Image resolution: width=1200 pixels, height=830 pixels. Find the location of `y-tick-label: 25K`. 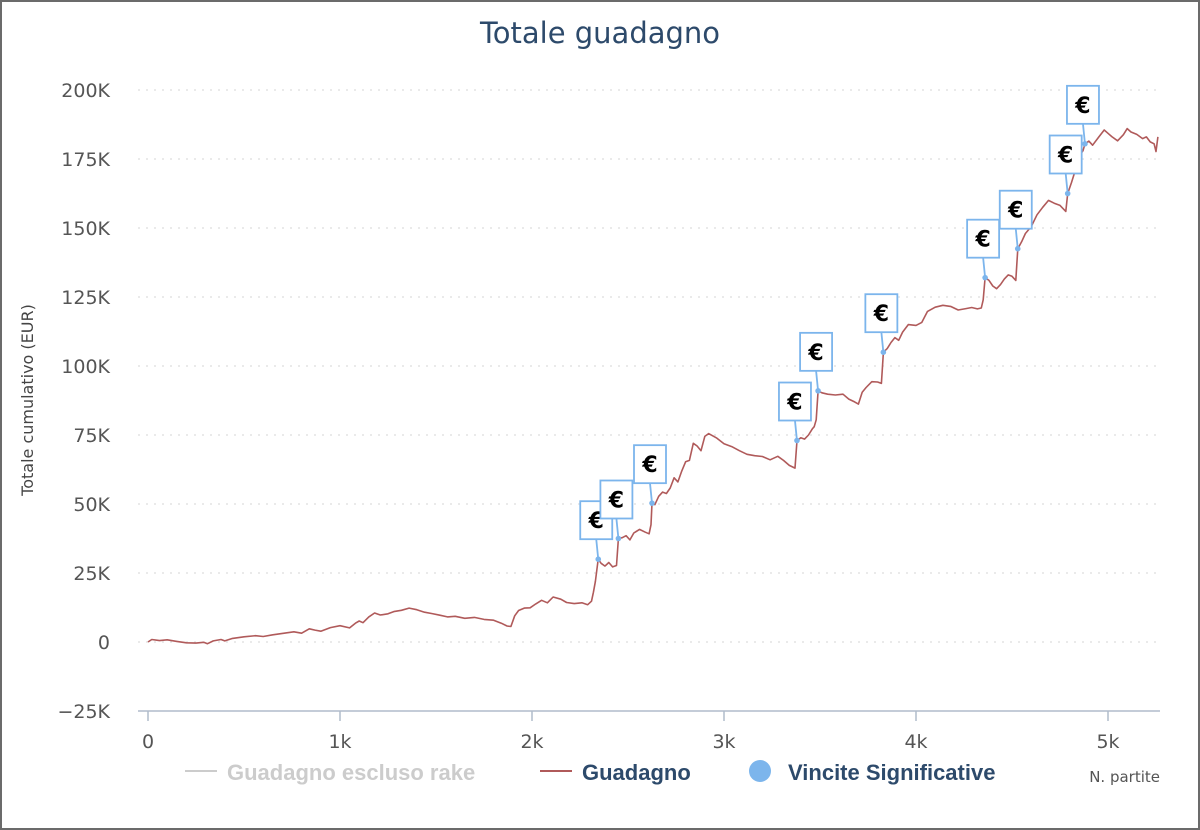

y-tick-label: 25K is located at coordinates (91, 574).